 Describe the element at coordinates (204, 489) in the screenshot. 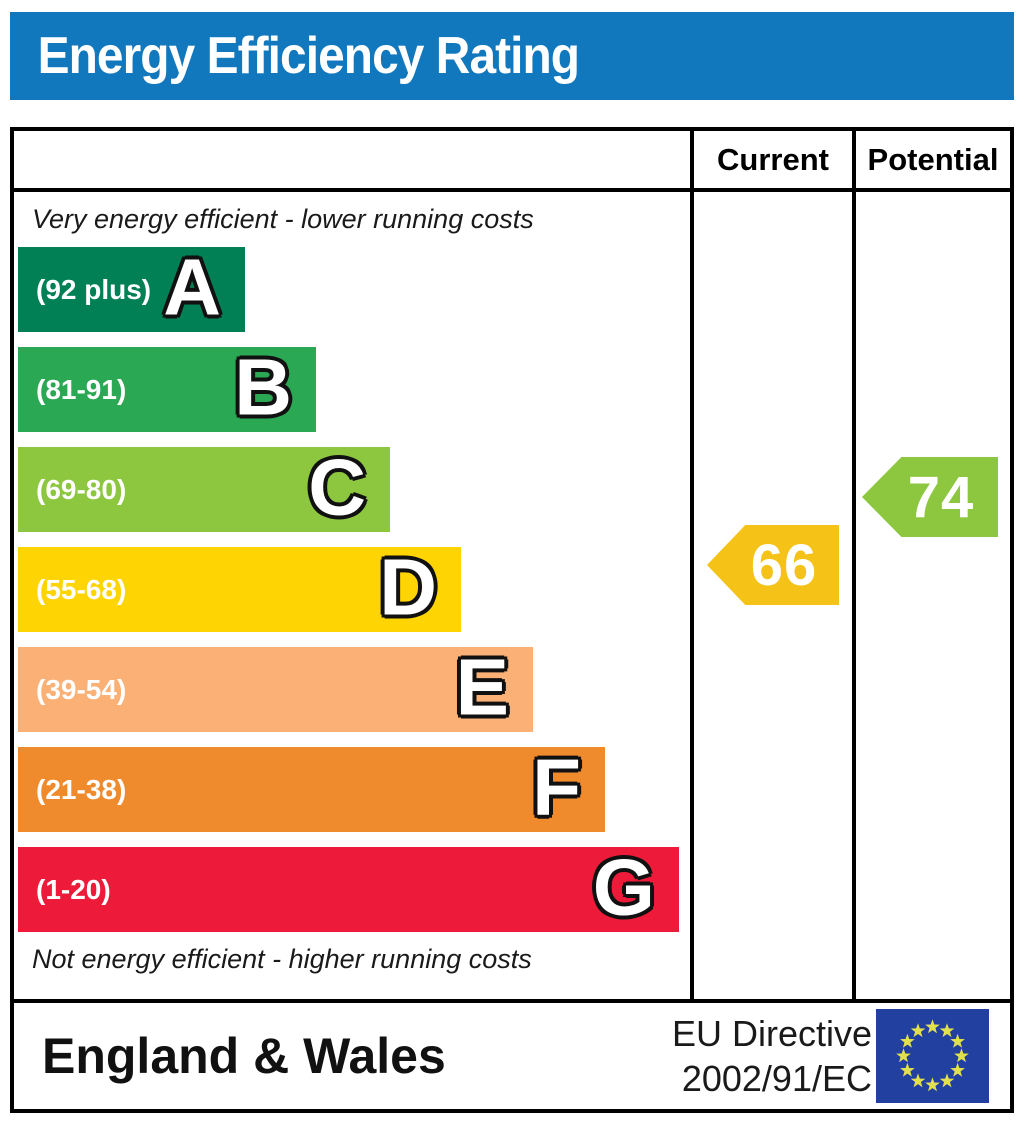

I see `band-c-bar: (69-80) C` at that location.